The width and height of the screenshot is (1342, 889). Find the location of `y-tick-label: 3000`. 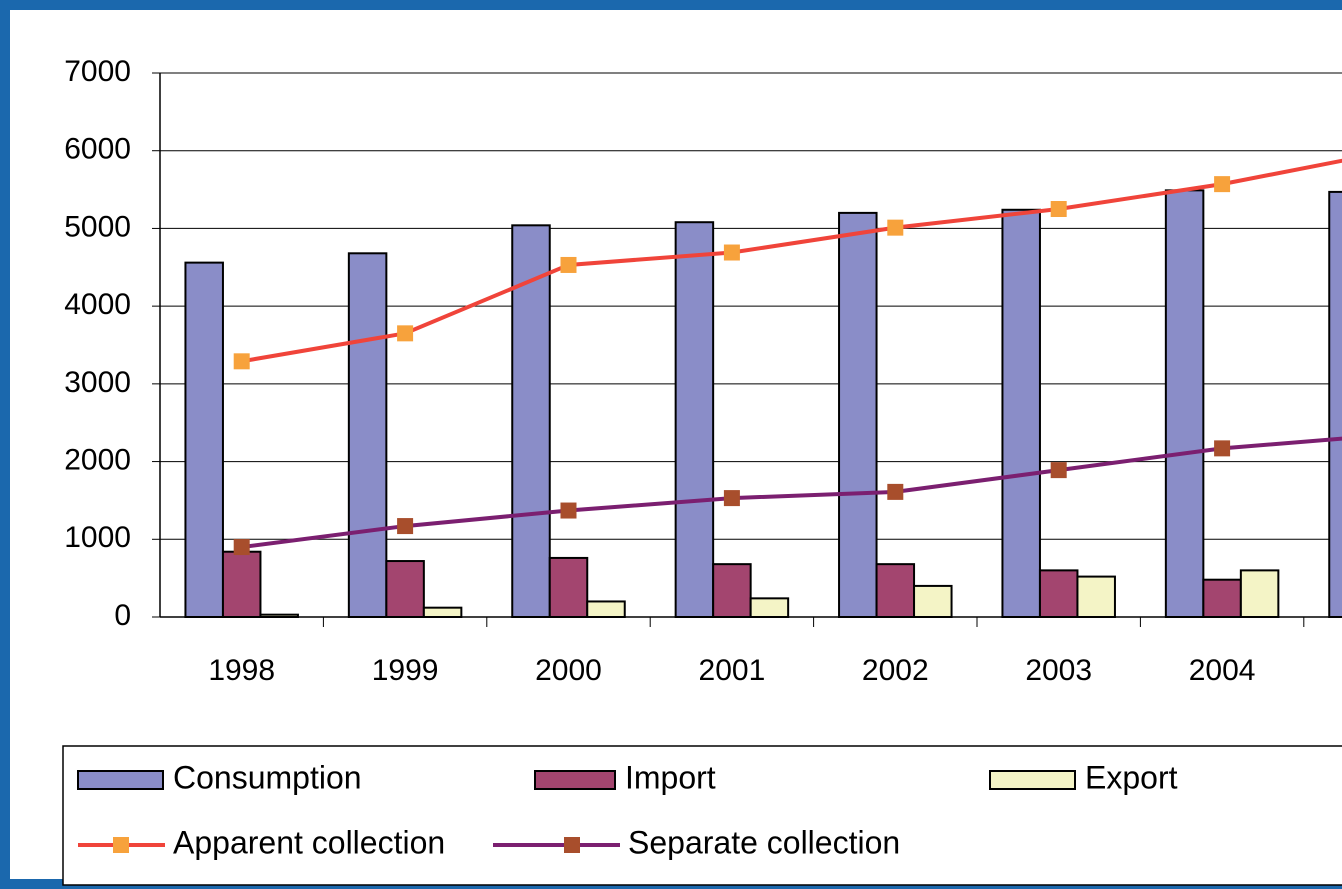

y-tick-label: 3000 is located at coordinates (97, 382).